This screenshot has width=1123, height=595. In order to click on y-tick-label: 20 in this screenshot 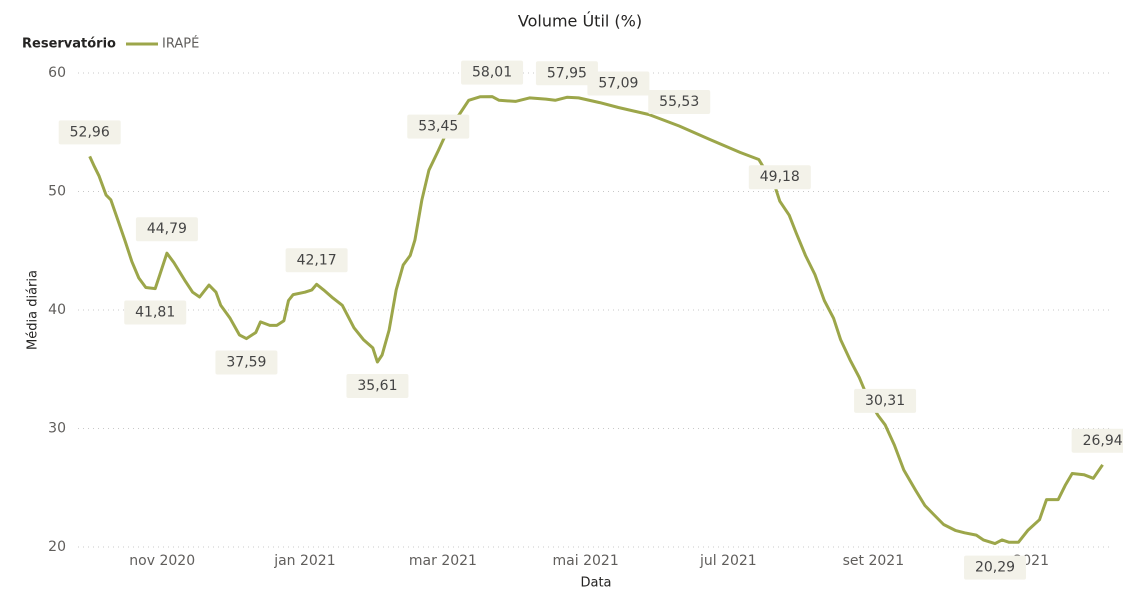, I will do `click(57, 547)`.